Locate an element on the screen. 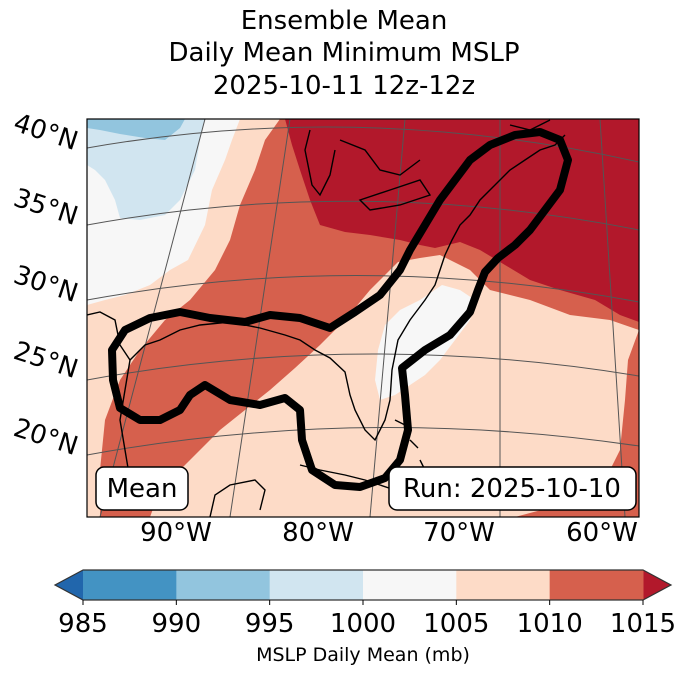 This screenshot has width=688, height=674. colorbar: 985 990 995 1000 1005 1010 1015 is located at coordinates (364, 604).